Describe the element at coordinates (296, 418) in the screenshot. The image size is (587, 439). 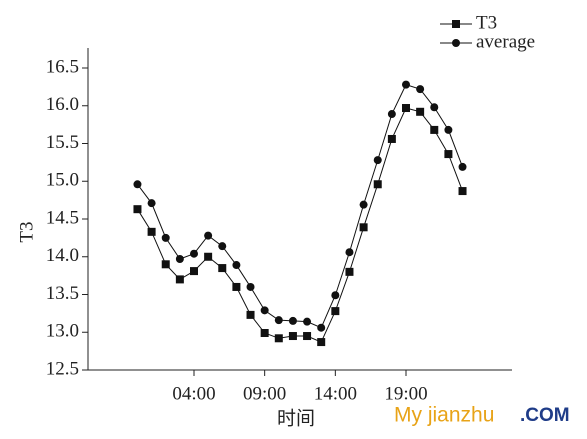
I see `x-axis-label: 时间` at that location.